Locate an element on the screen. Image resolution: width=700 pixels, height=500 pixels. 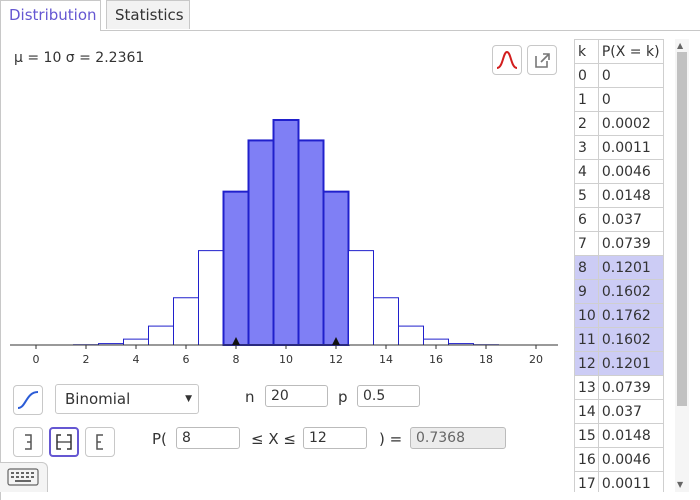
n-input: 20 is located at coordinates (296, 396).